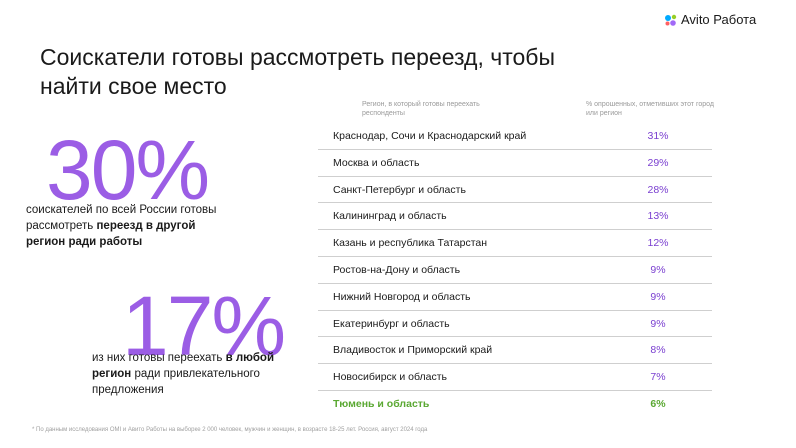 The height and width of the screenshot is (448, 796). I want to click on region: Санкт-Петербург и область, so click(399, 189).